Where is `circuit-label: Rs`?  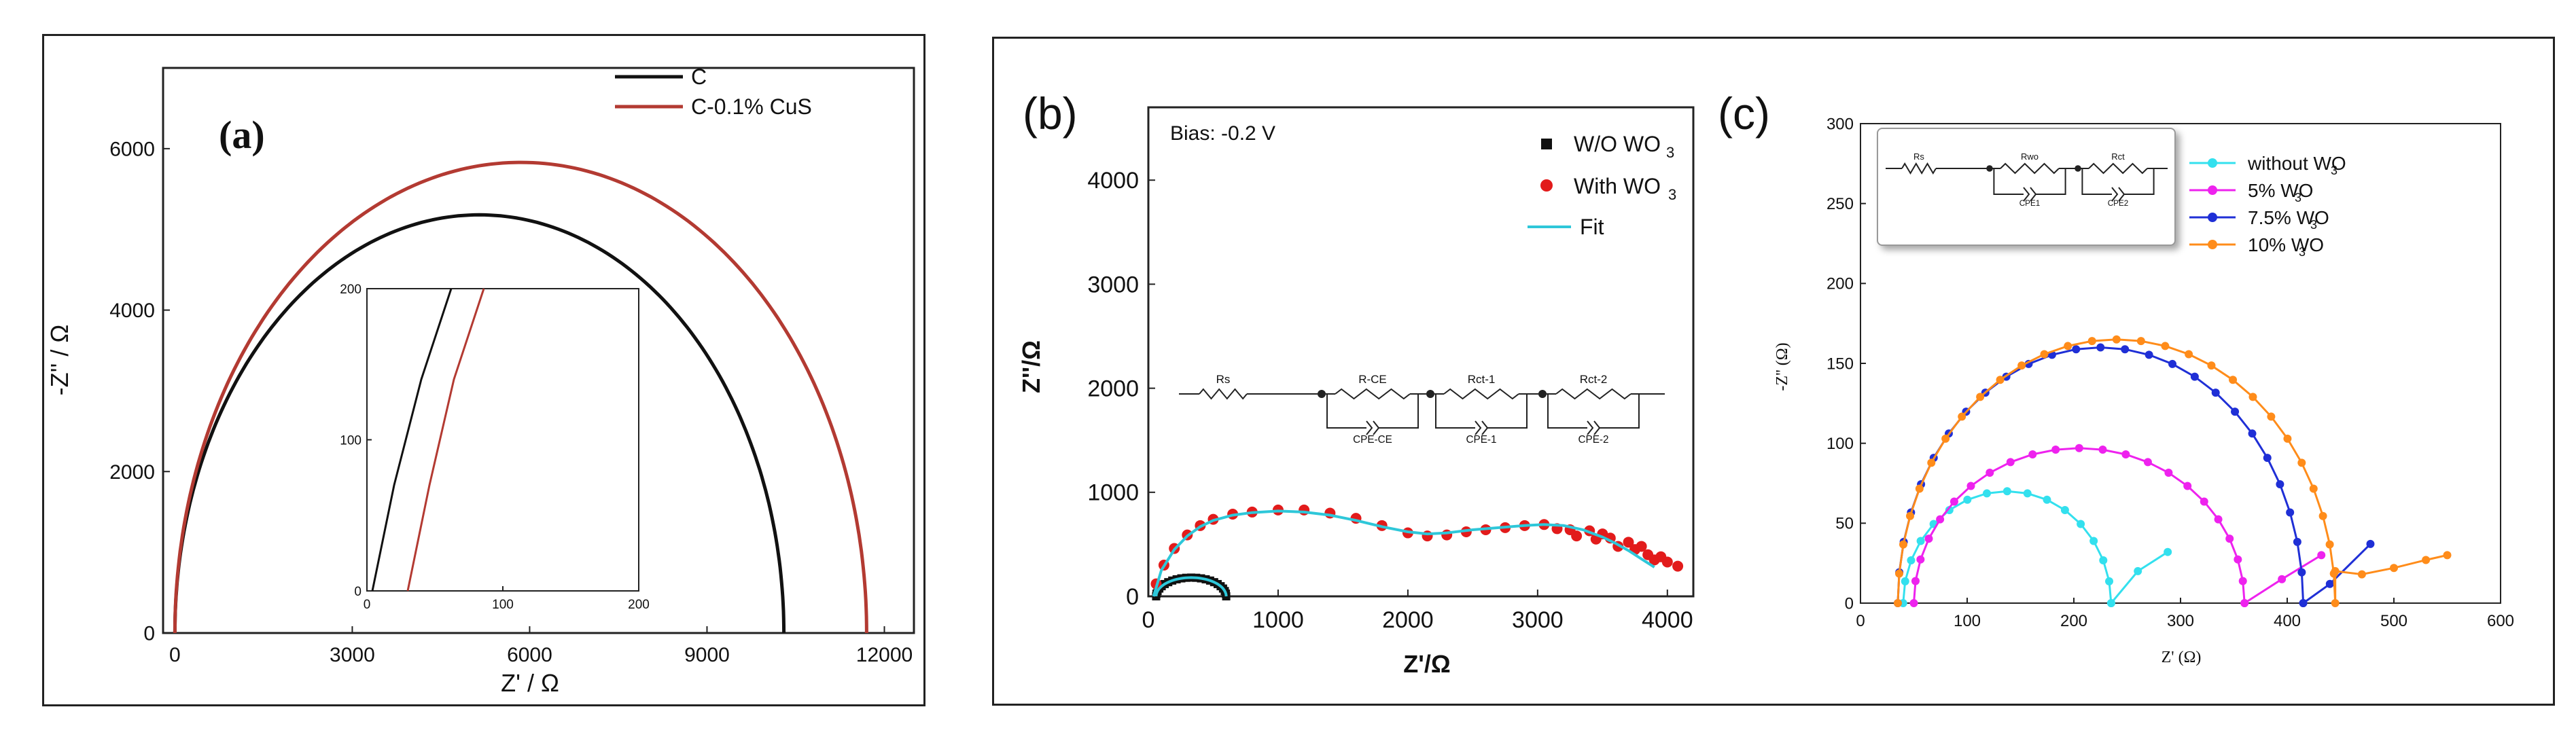
circuit-label: Rs is located at coordinates (1919, 156).